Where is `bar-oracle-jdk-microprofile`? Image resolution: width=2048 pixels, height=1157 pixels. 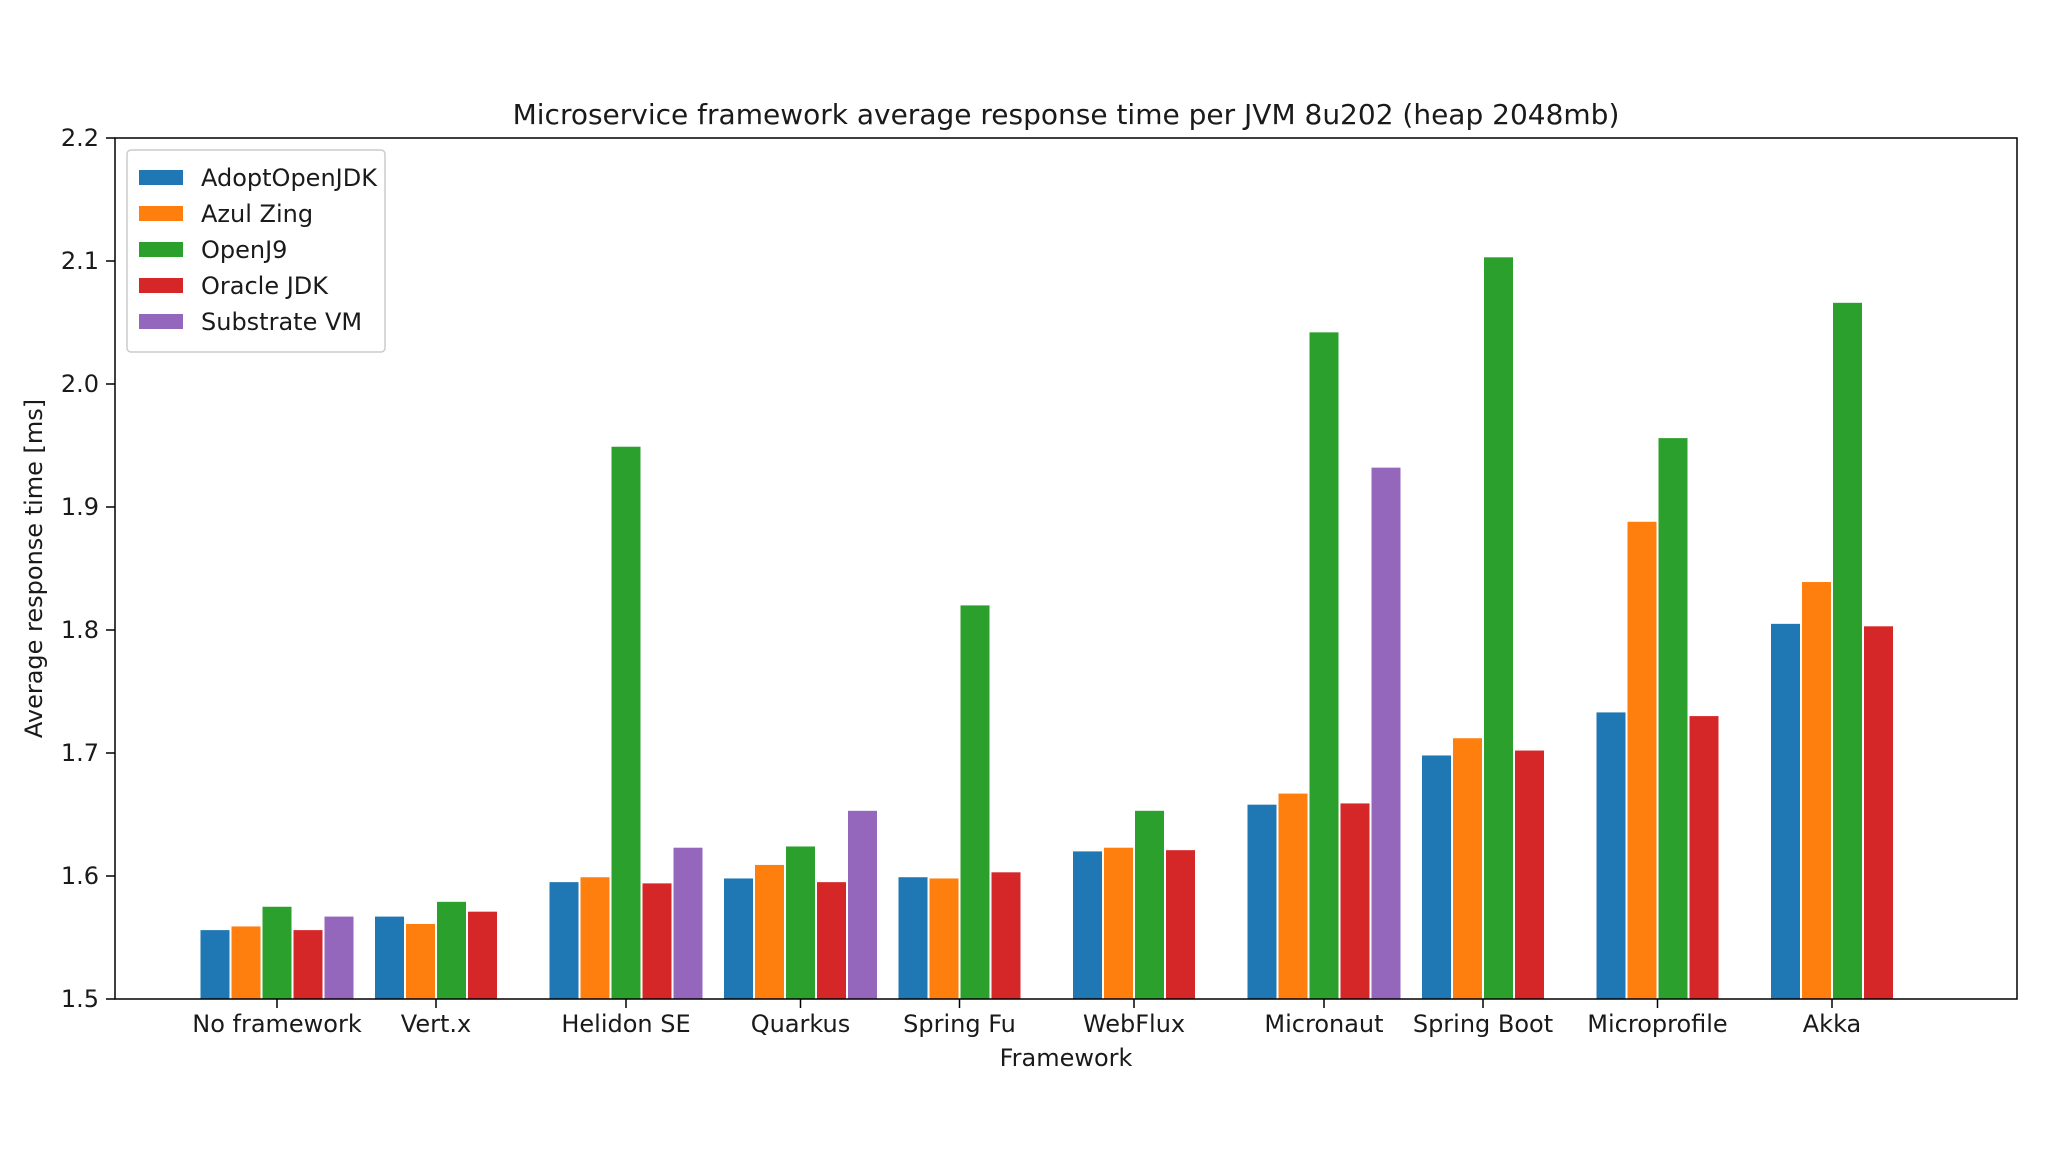
bar-oracle-jdk-microprofile is located at coordinates (1704, 857).